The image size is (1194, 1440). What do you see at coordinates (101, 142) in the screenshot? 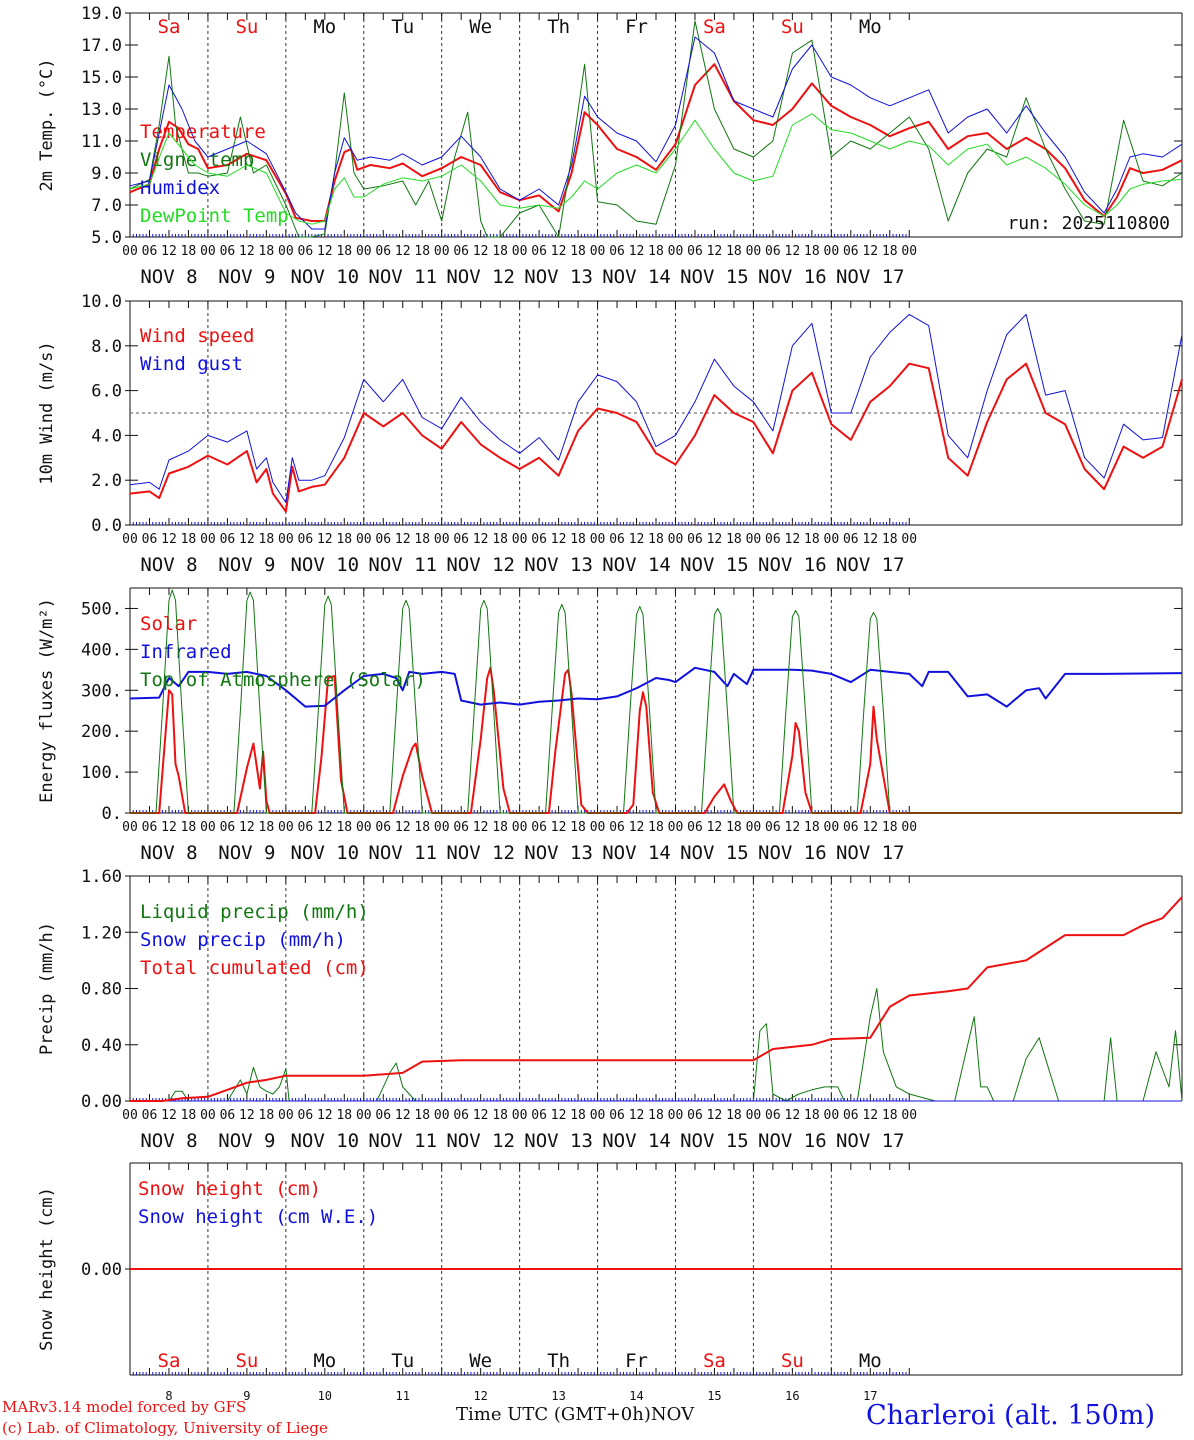
I see `temperature-y-tick-label: 11.0` at bounding box center [101, 142].